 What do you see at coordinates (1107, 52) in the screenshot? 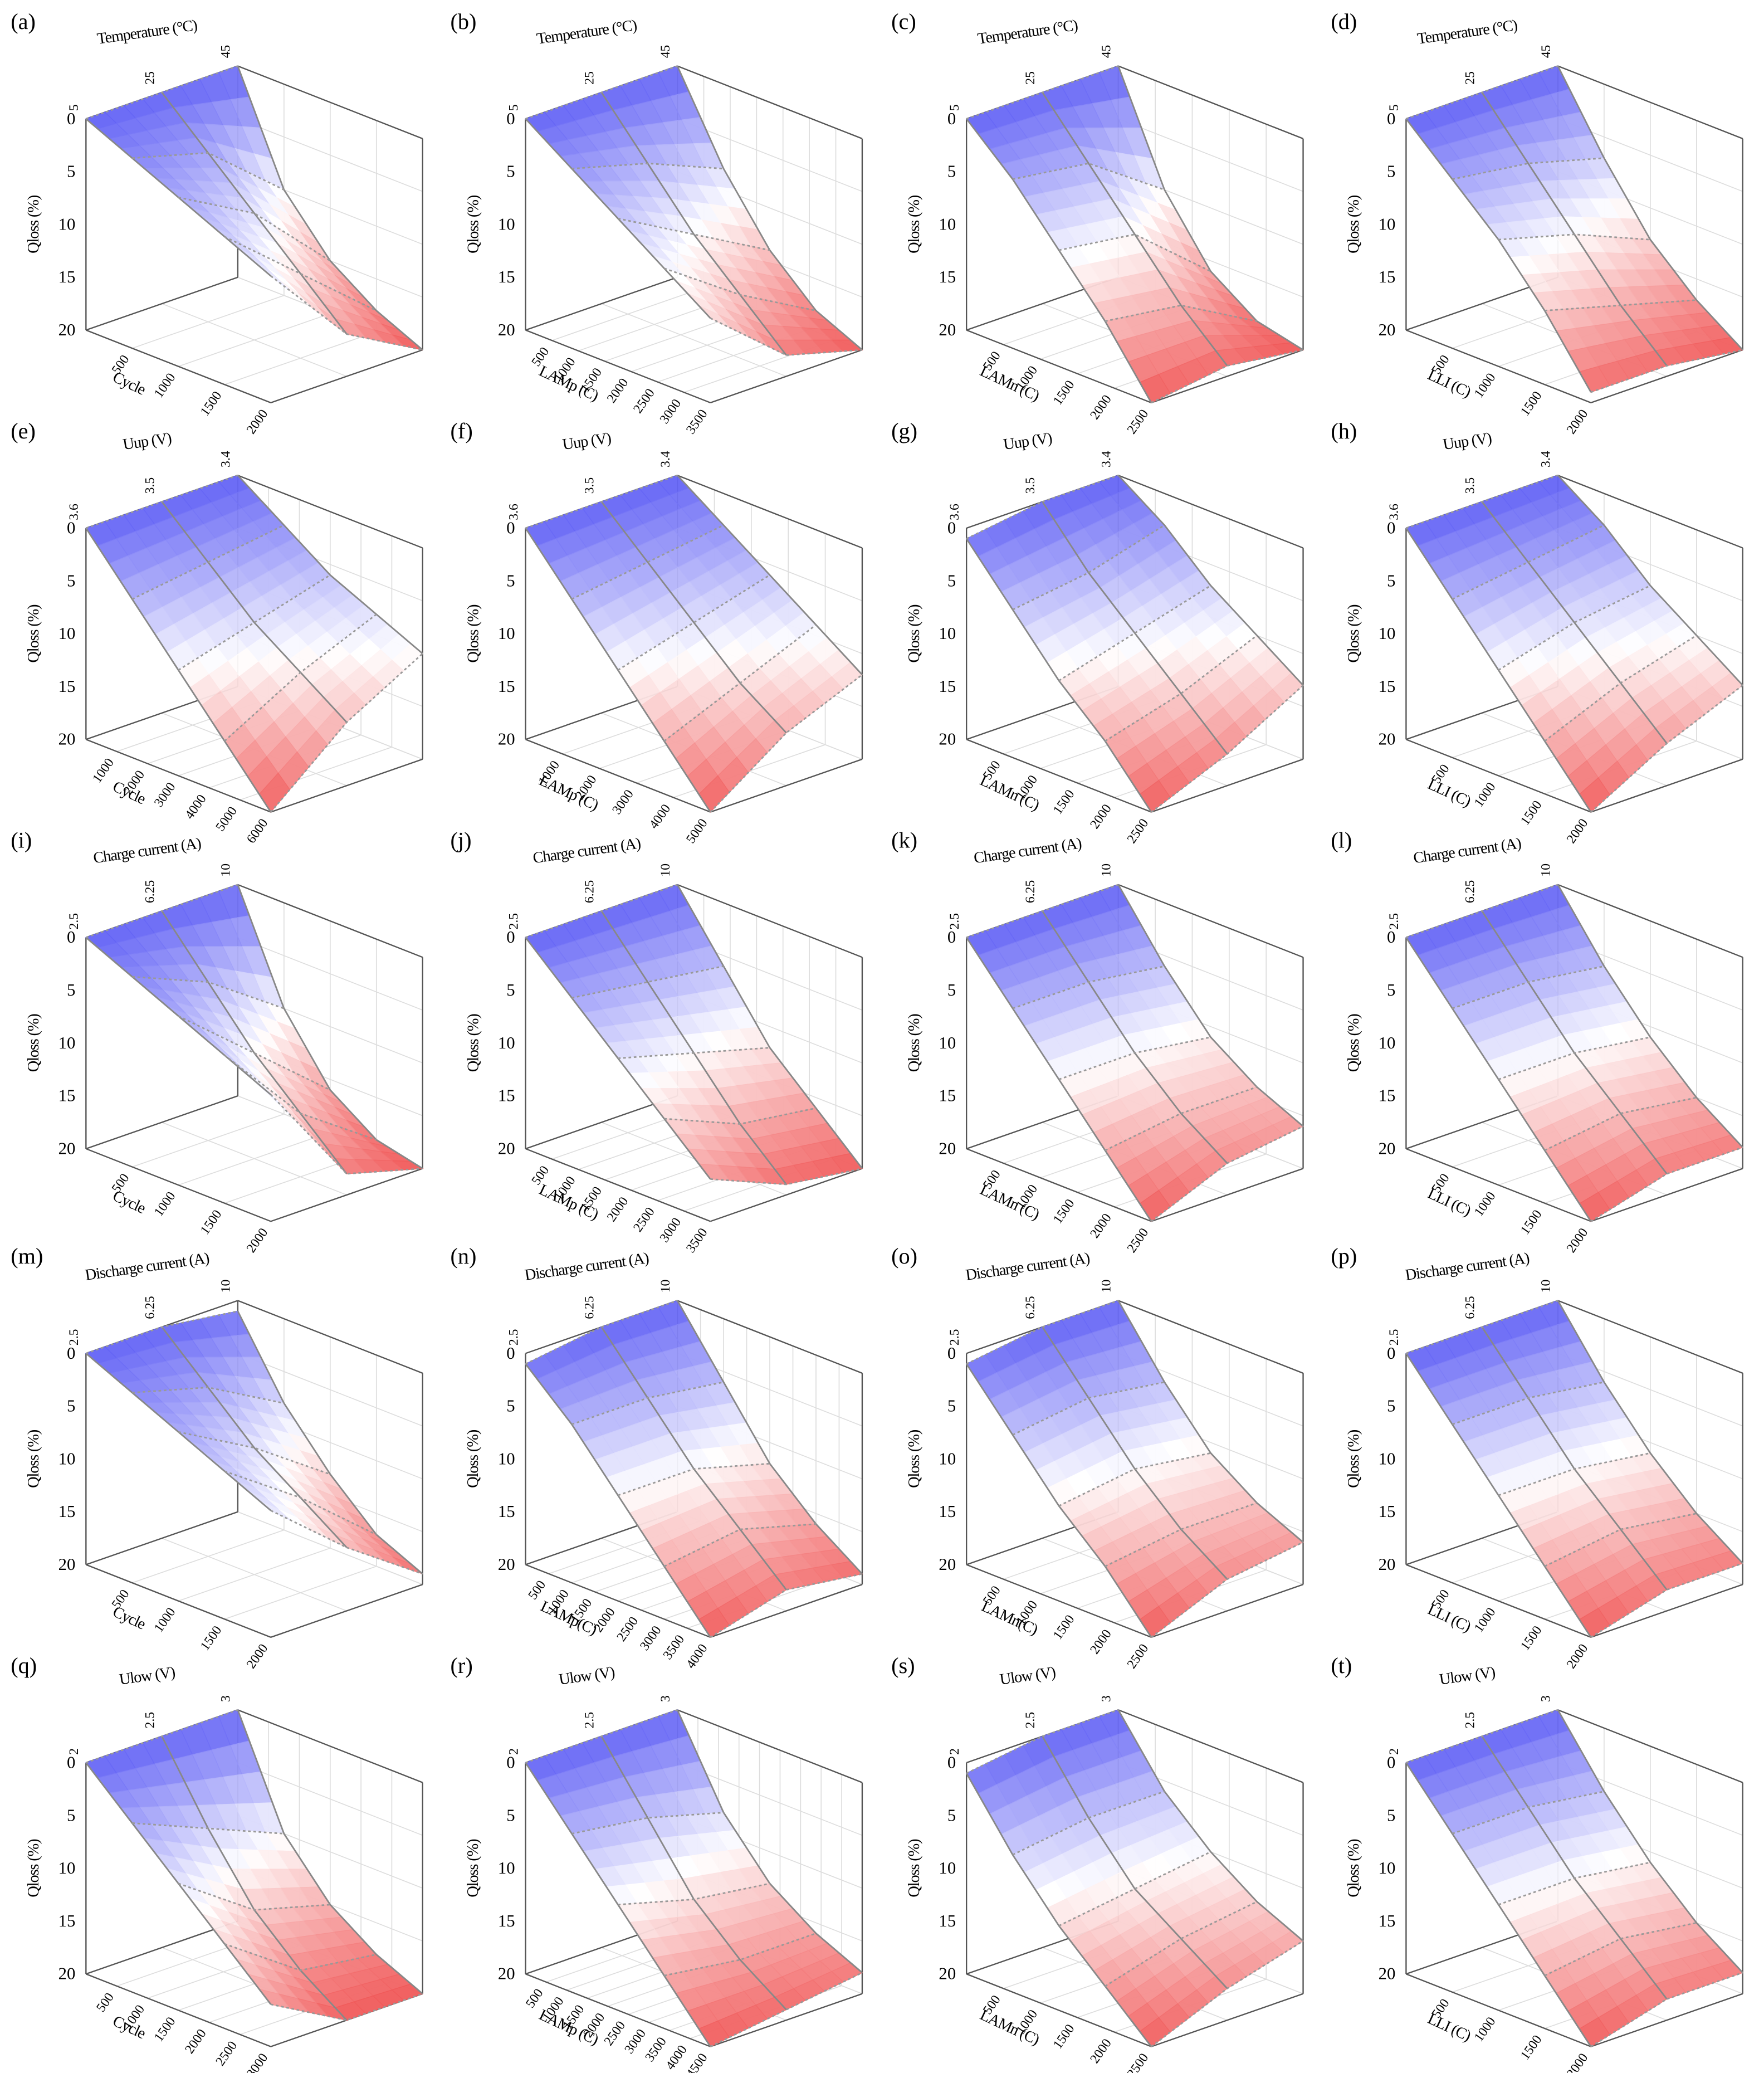
I see `y-tick-label: 45` at bounding box center [1107, 52].